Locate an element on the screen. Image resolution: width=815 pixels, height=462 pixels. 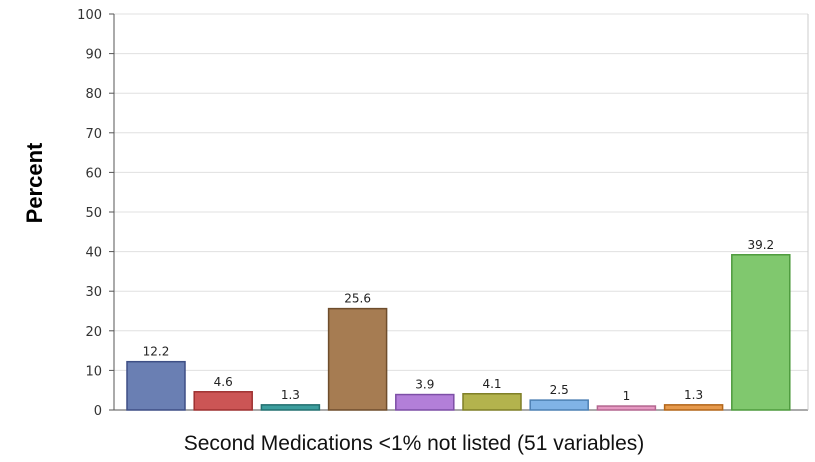
bar-value-label: 12.2 is located at coordinates (156, 352).